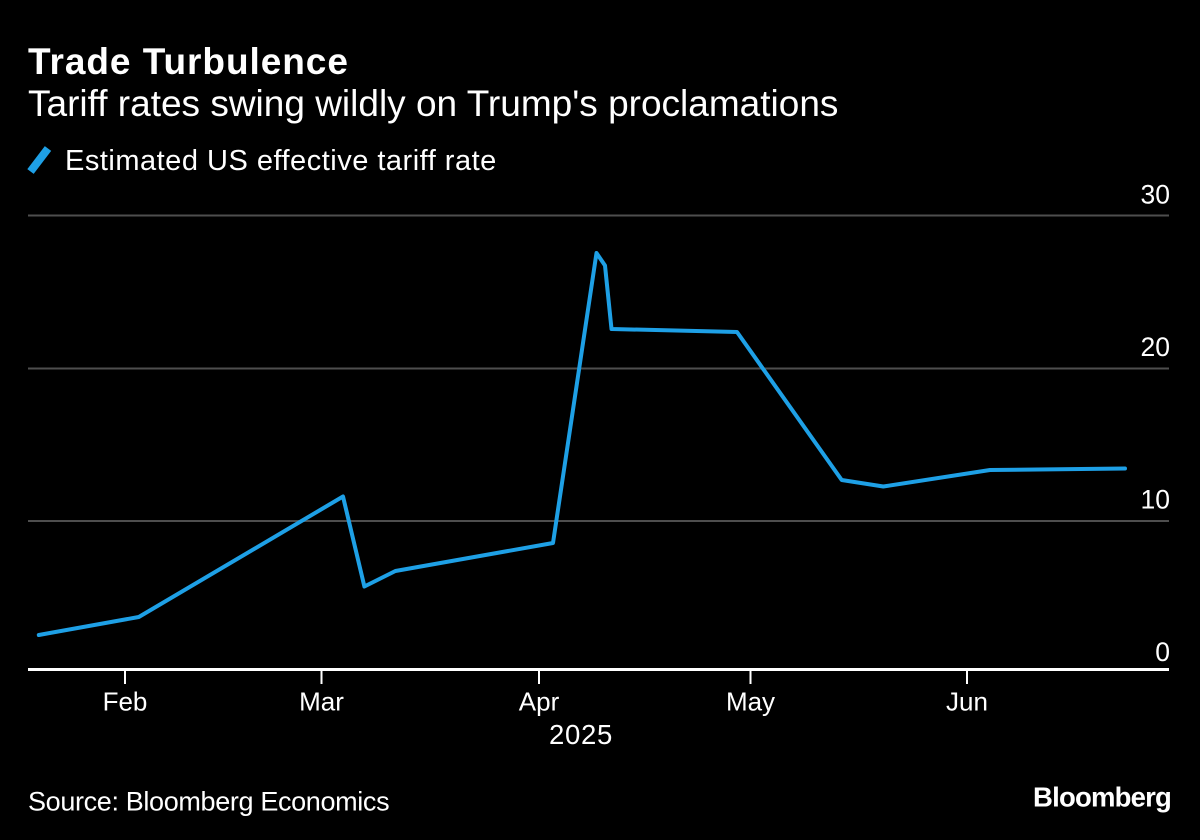 This screenshot has height=840, width=1200. I want to click on svg-text: Jun, so click(967, 702).